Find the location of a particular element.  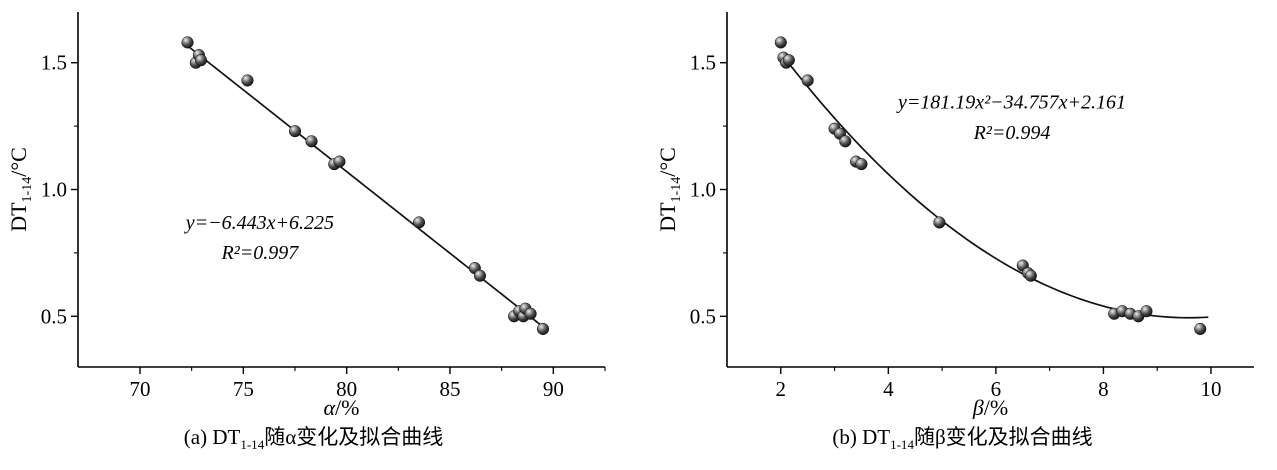

x-tick-label: 70 is located at coordinates (140, 389).